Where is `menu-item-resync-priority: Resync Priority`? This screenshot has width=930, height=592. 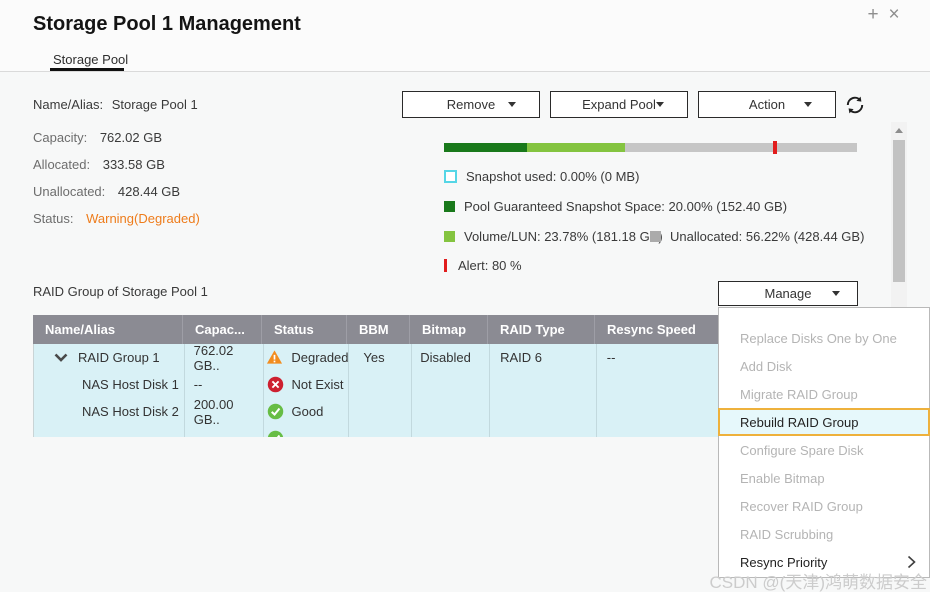
menu-item-resync-priority: Resync Priority is located at coordinates (824, 562).